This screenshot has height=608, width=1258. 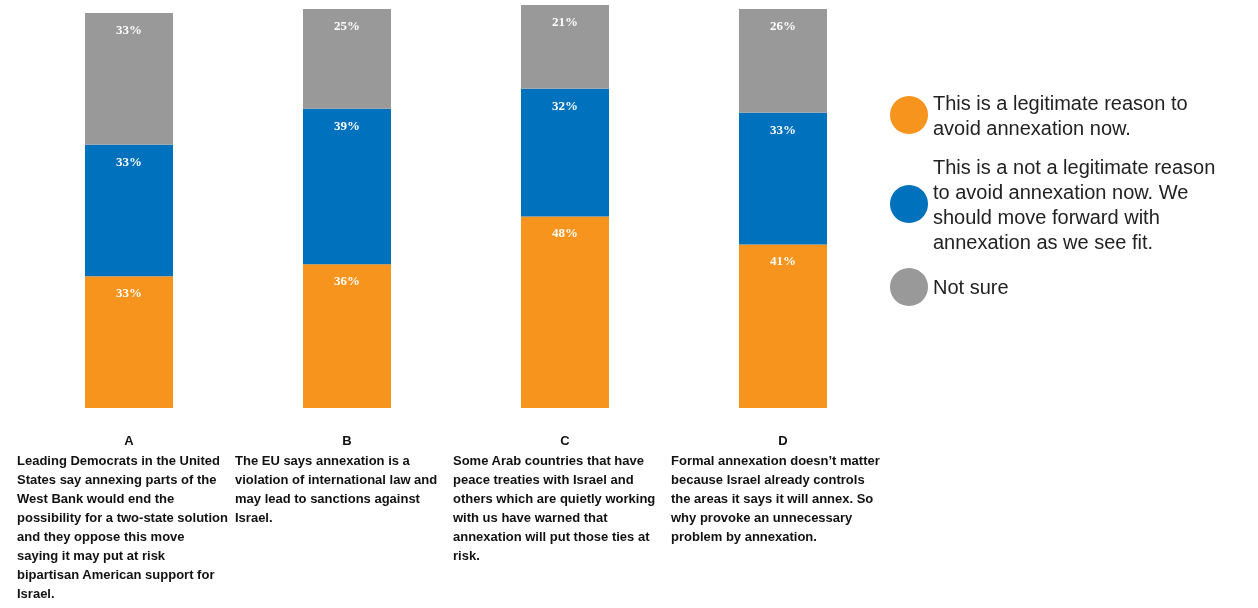 What do you see at coordinates (565, 440) in the screenshot?
I see `x-tick-label: C` at bounding box center [565, 440].